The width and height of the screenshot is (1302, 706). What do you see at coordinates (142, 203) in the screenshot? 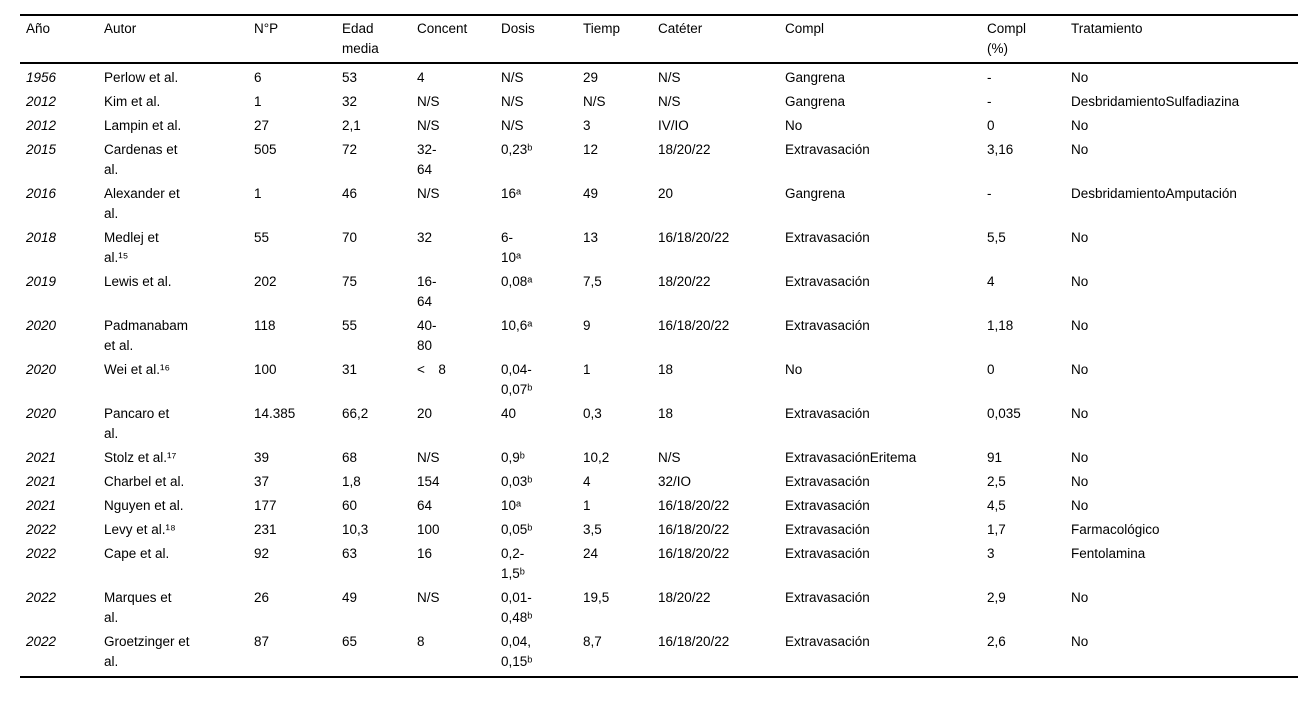
I see `cell-autor: Alexander et al.` at bounding box center [142, 203].